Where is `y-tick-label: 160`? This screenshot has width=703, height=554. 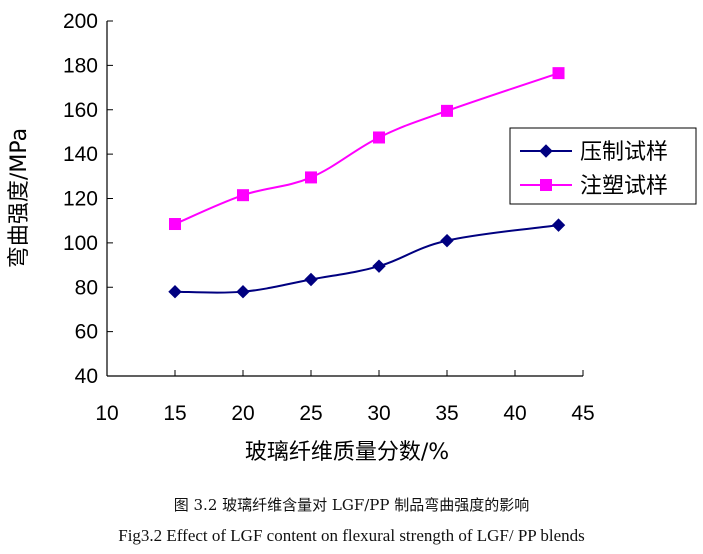
y-tick-label: 160 is located at coordinates (80, 110).